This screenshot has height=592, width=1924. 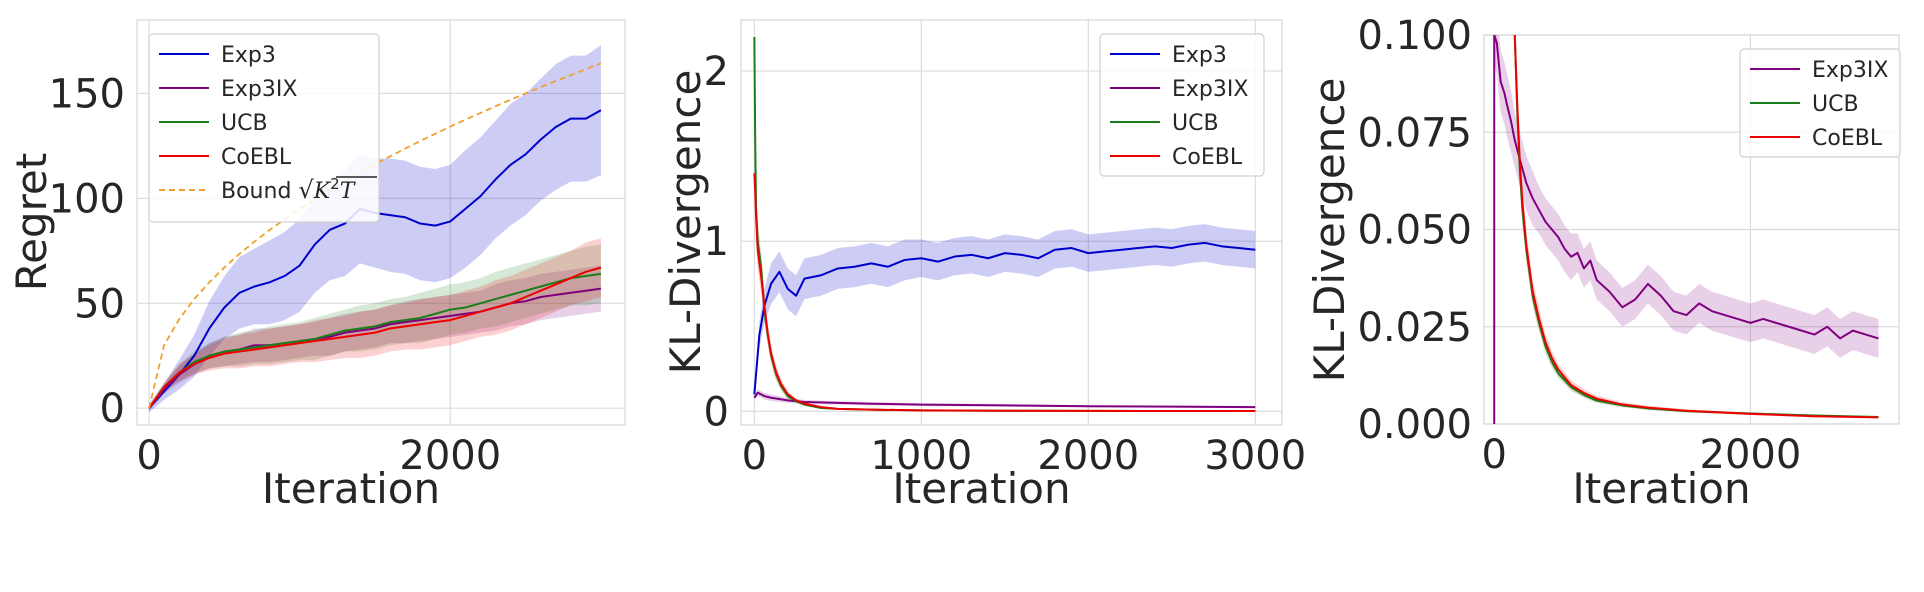 What do you see at coordinates (99, 304) in the screenshot?
I see `y-tick-label: 50` at bounding box center [99, 304].